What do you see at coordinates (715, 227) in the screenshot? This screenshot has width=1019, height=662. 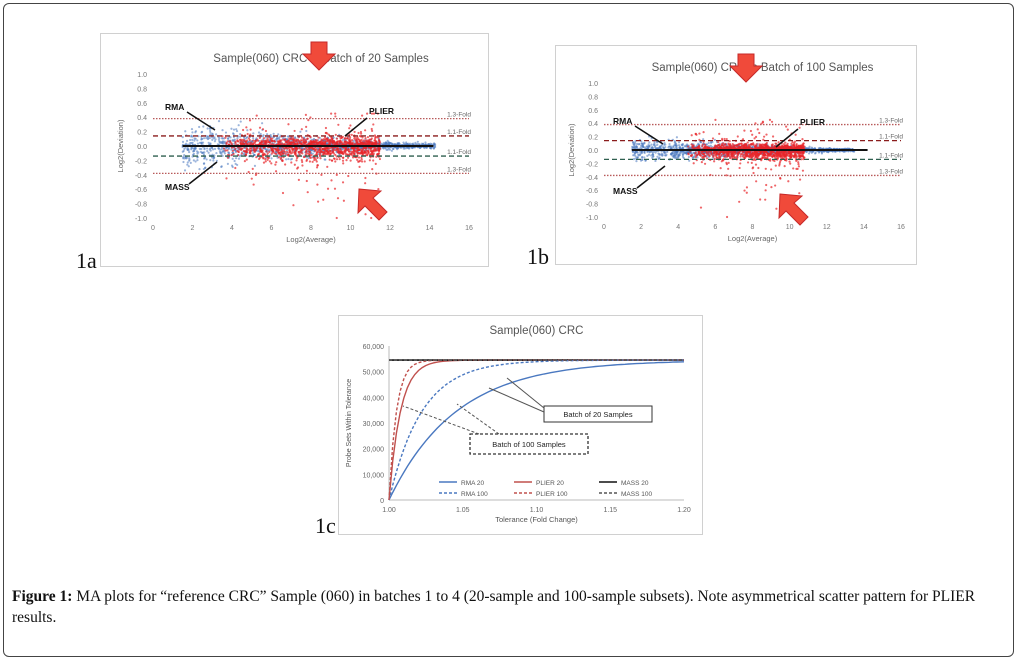 I see `x-tick-label: 6` at bounding box center [715, 227].